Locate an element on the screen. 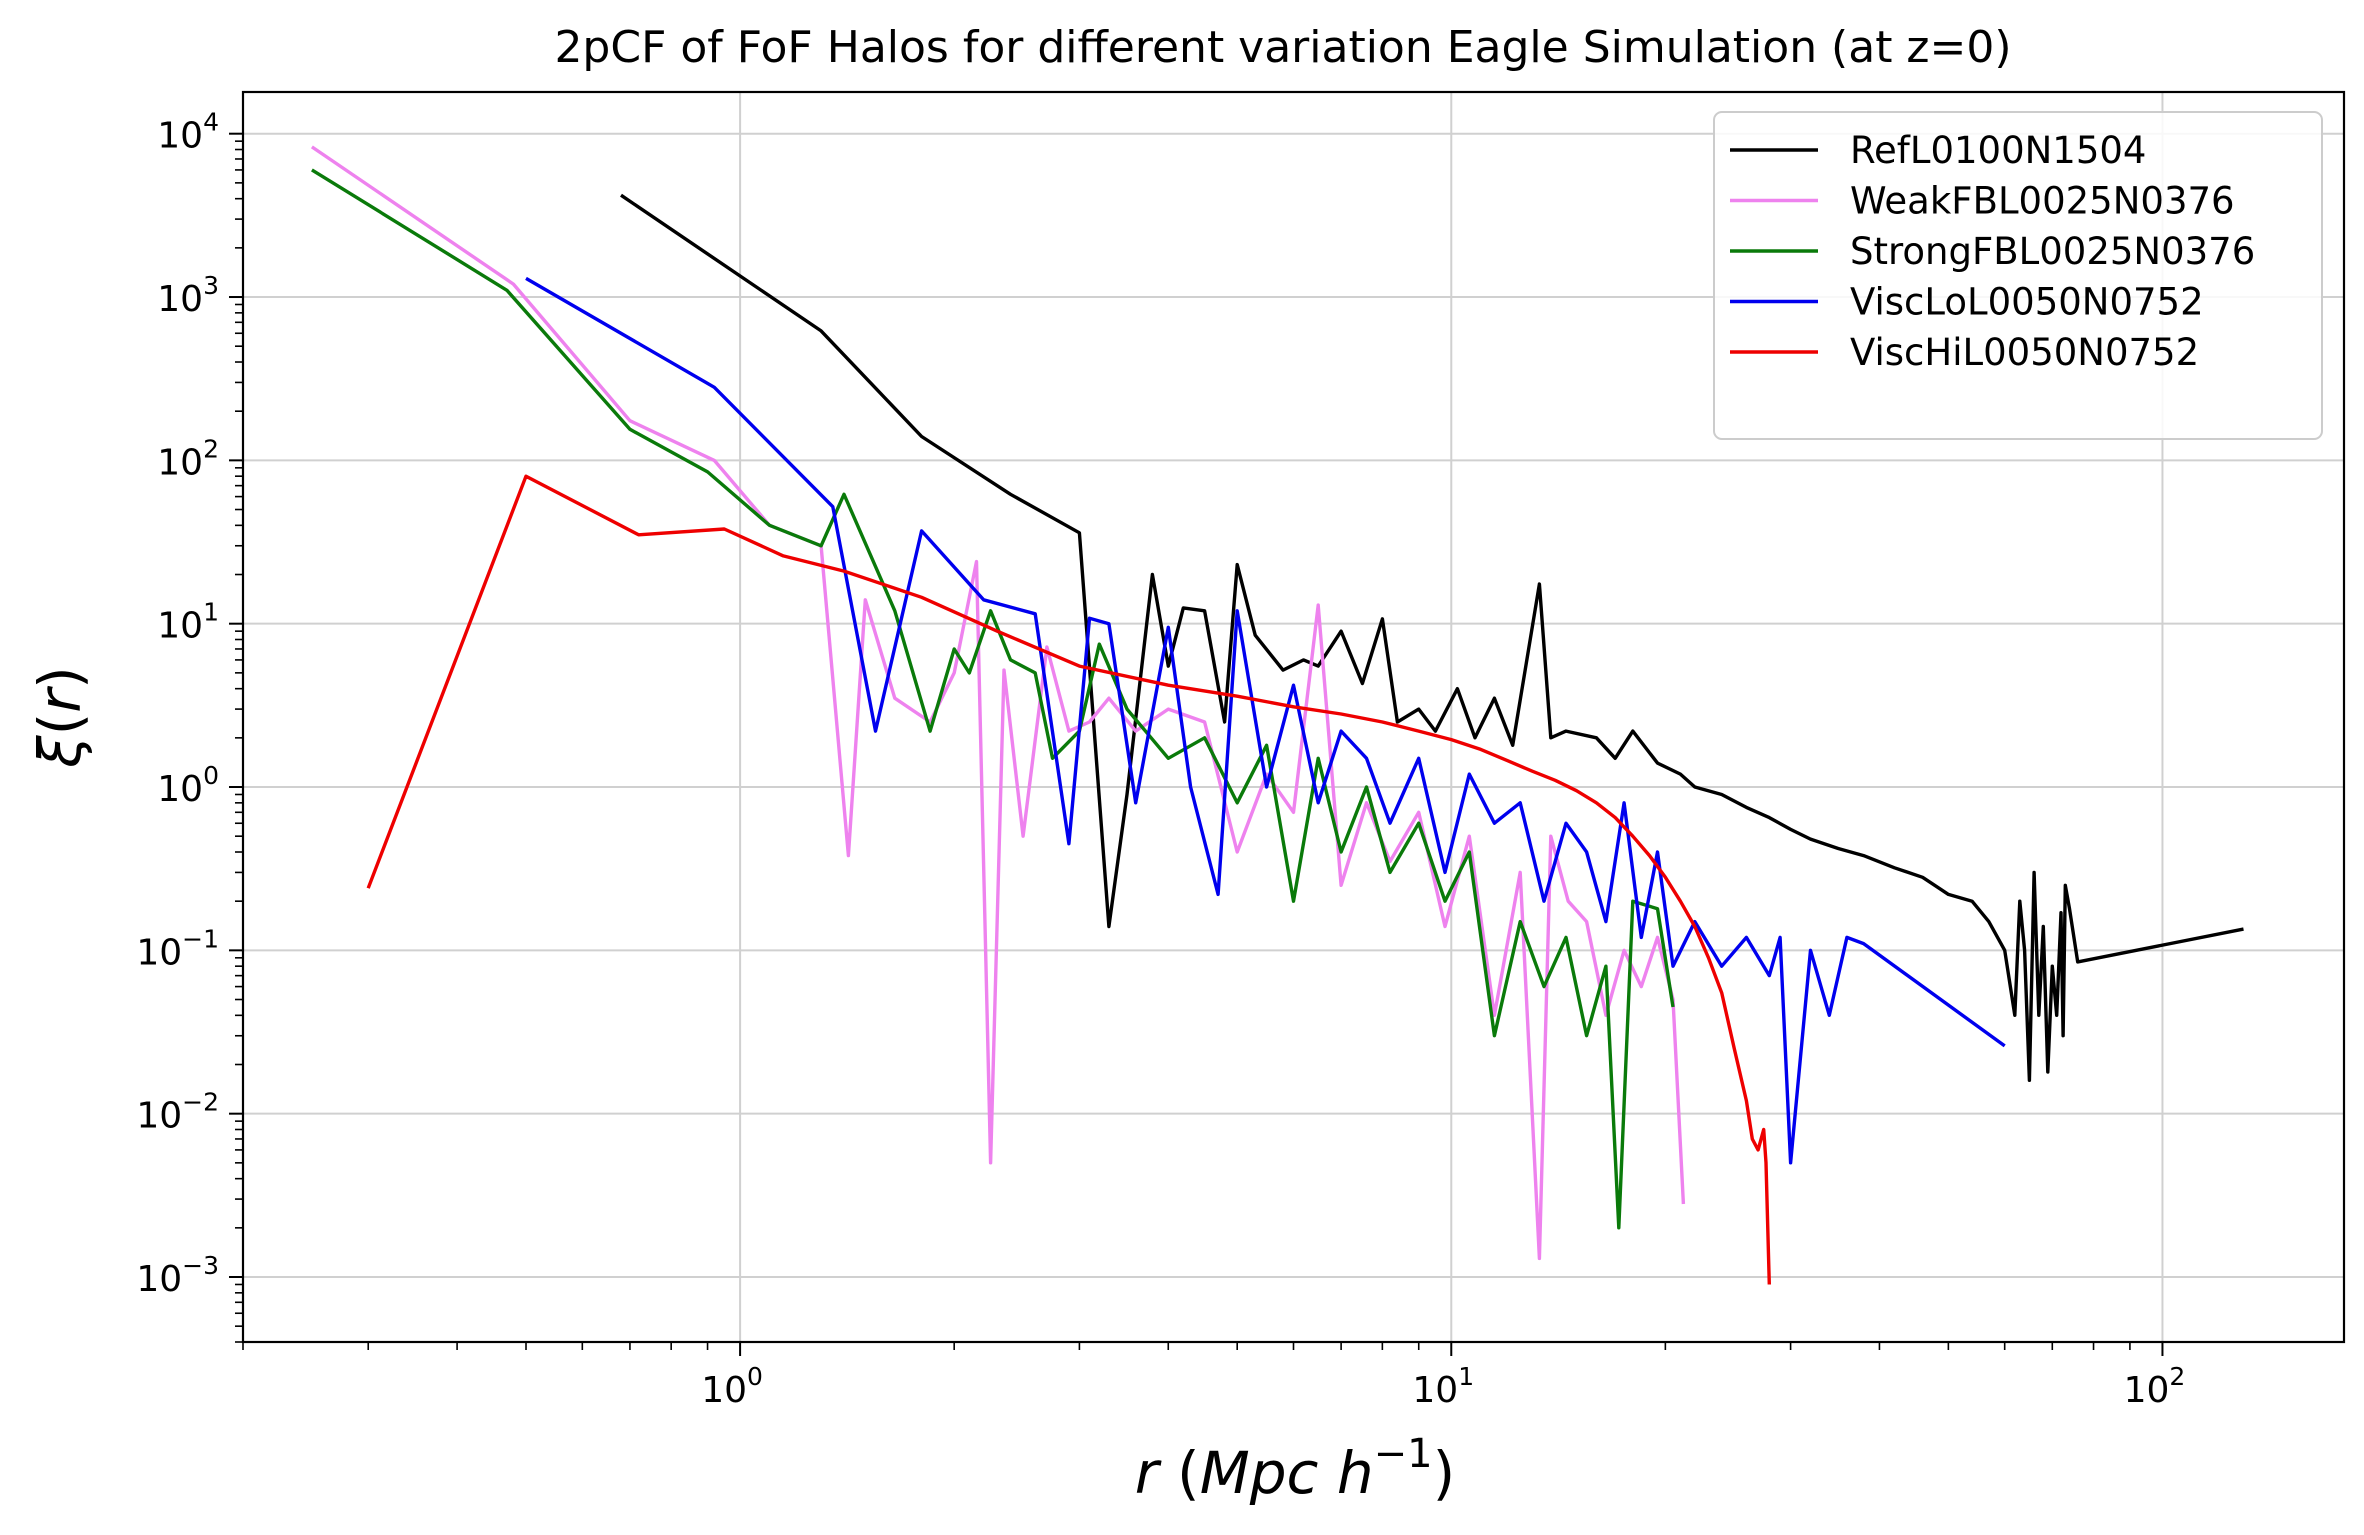 Image resolution: width=2364 pixels, height=1535 pixels. y-tick-label: 10⁰ is located at coordinates (188, 785).